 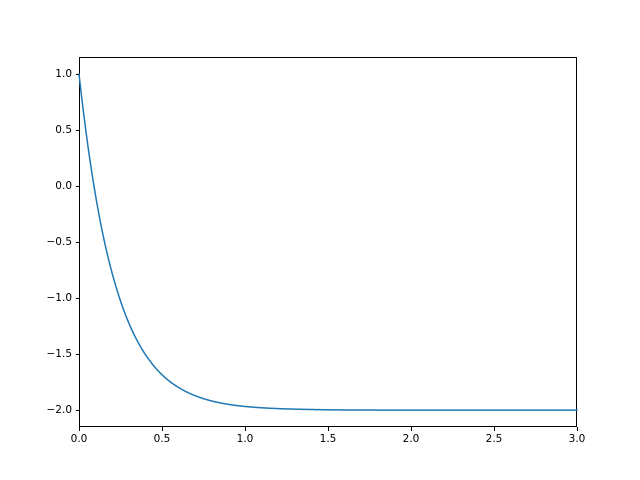 I want to click on y-tick-label: −2.0, so click(x=59, y=409).